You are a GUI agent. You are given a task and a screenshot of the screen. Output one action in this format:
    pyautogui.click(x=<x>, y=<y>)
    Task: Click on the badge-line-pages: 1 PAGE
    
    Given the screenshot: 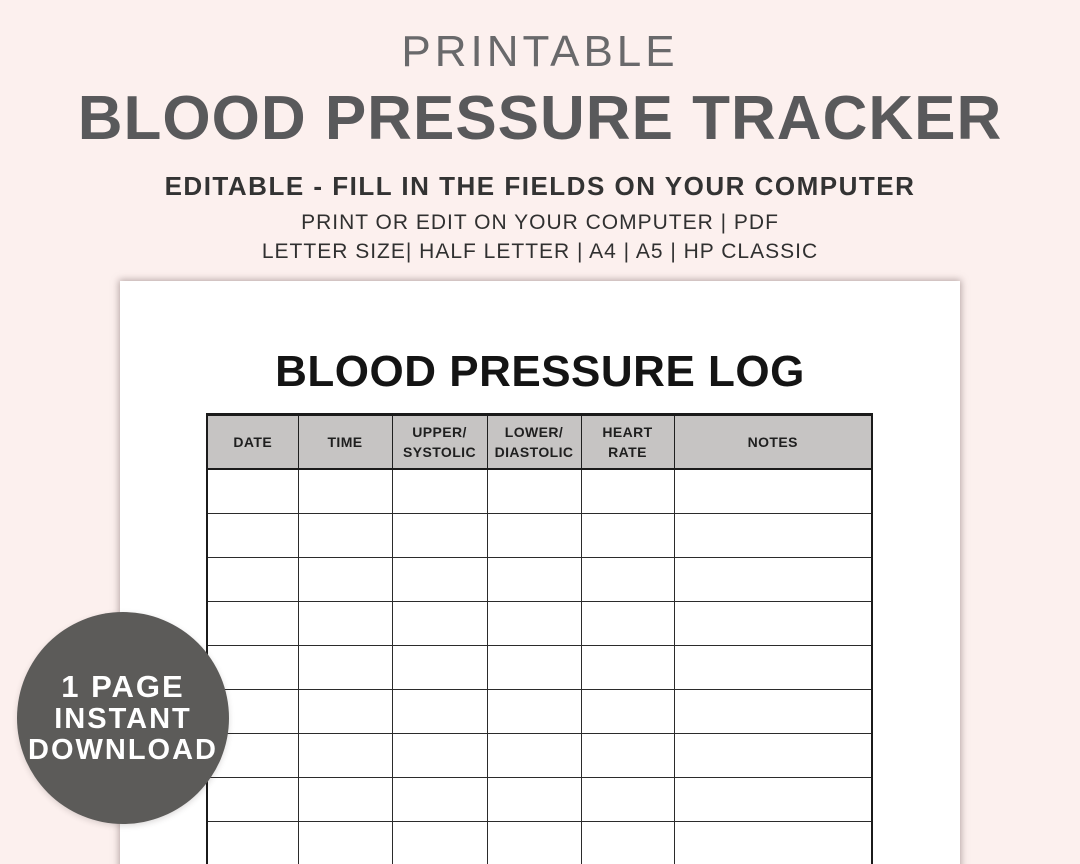 What is the action you would take?
    pyautogui.click(x=123, y=686)
    